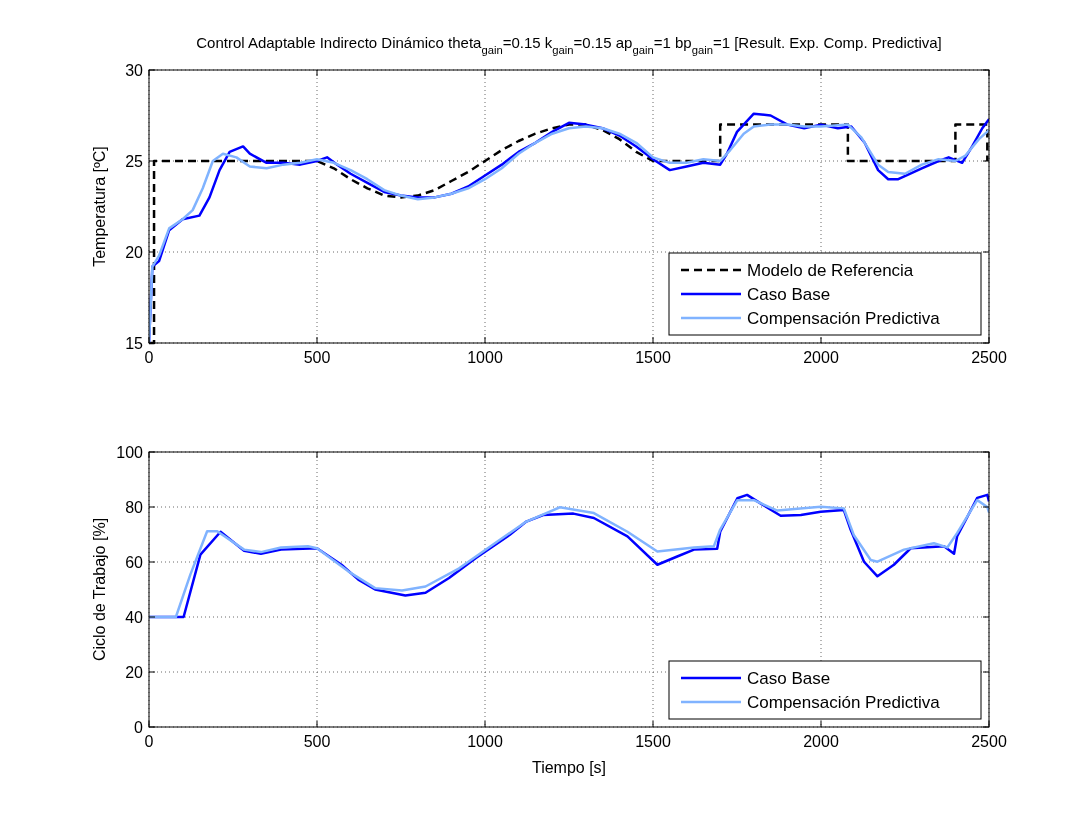 This screenshot has width=1083, height=813. I want to click on chart-title: Control Adaptable Indirecto Dinámico theta$_{gain}$=0.15 k$_{gain}$=0.15 ap$_{gain}$=1 bp$_{gain}$=1 [Result. Exp. Comp. Predictiva], so click(569, 45).